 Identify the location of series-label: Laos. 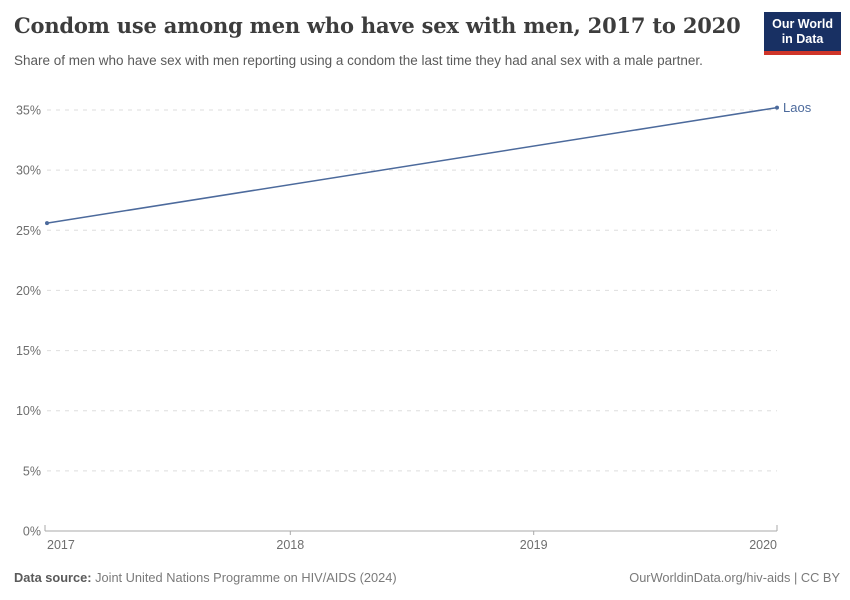
(797, 107).